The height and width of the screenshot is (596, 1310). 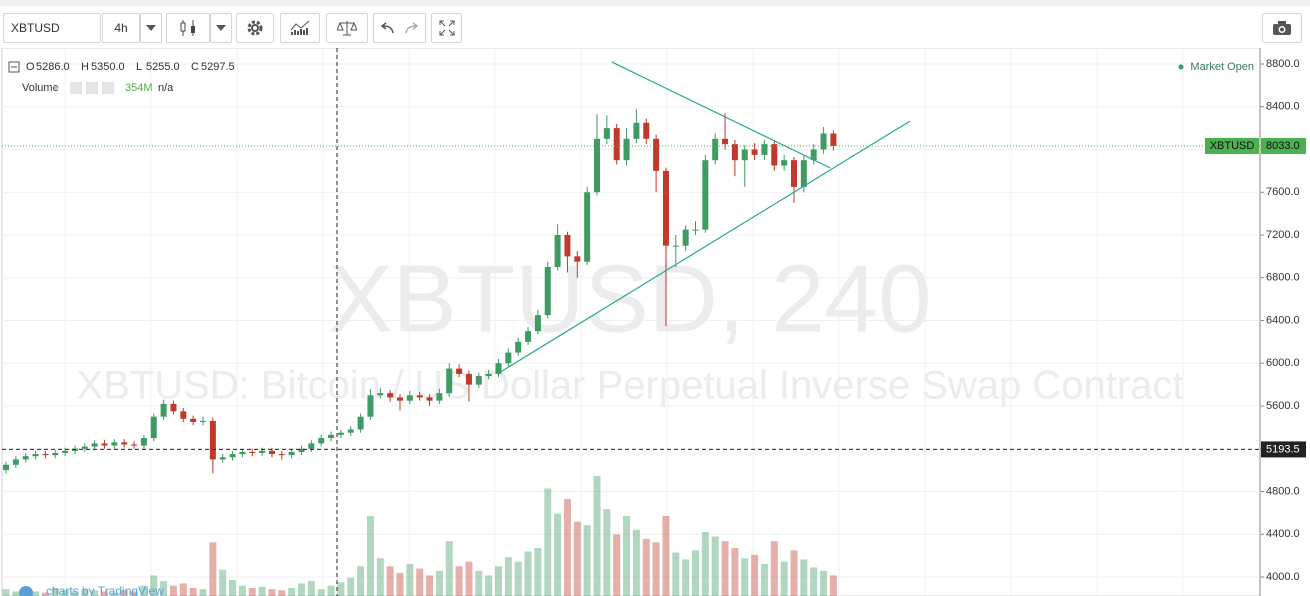 I want to click on arrow-icon, so click(x=221, y=28).